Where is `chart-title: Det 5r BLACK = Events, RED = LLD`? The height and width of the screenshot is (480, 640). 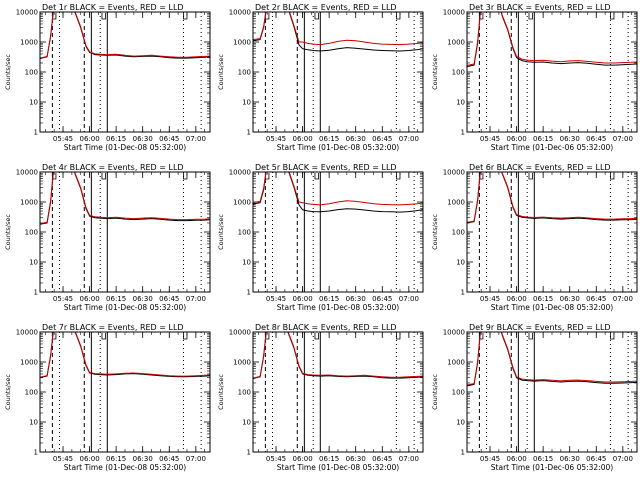
chart-title: Det 5r BLACK = Events, RED = LLD is located at coordinates (326, 167).